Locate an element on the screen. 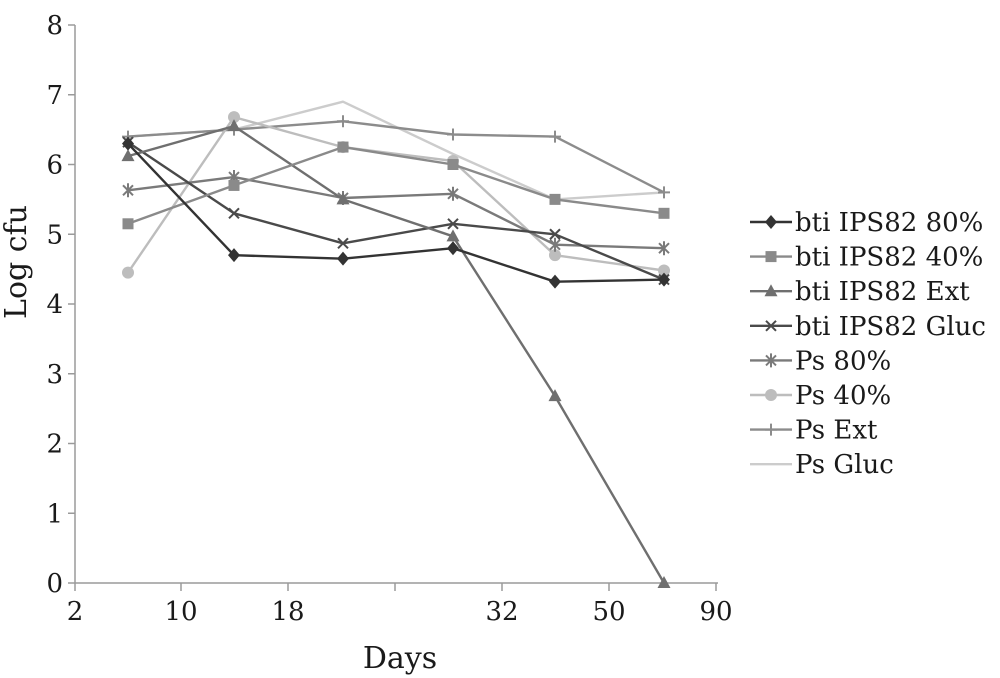 This screenshot has height=678, width=1000. legend-entry: Ps Ext is located at coordinates (814, 431).